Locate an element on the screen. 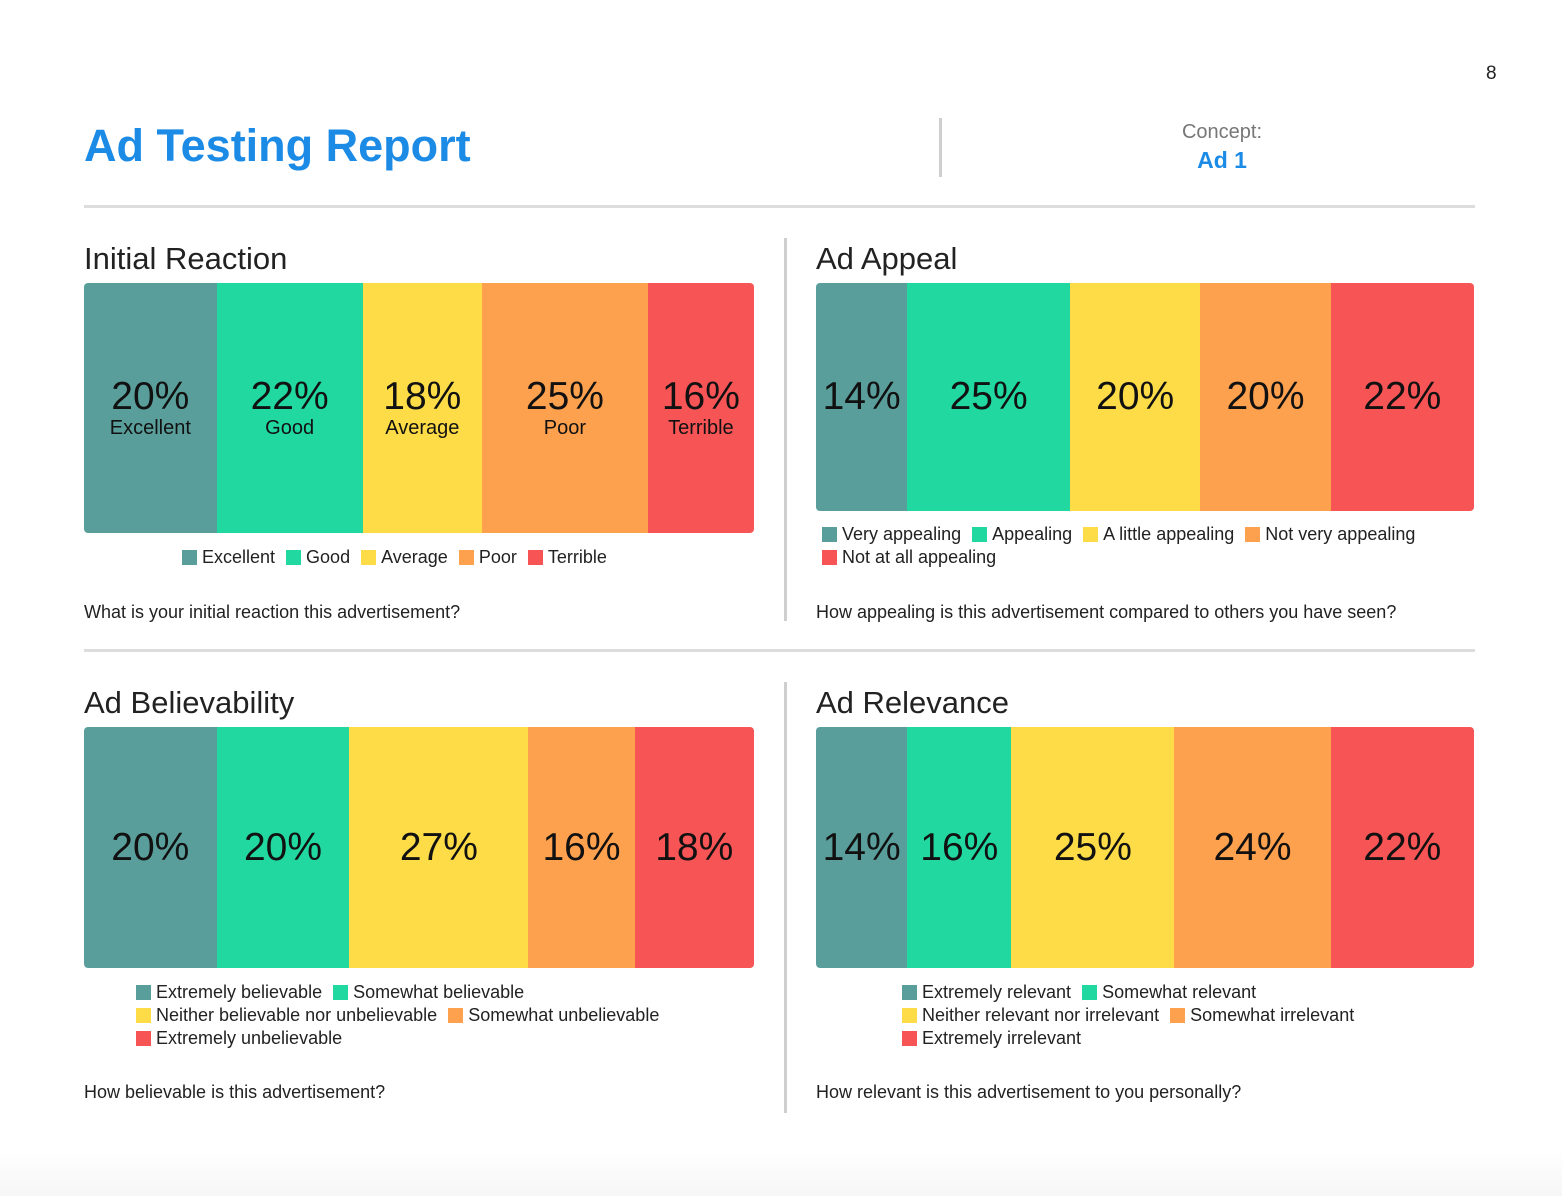 The width and height of the screenshot is (1562, 1196). legend-item: Neither believable nor unbelievable is located at coordinates (286, 1015).